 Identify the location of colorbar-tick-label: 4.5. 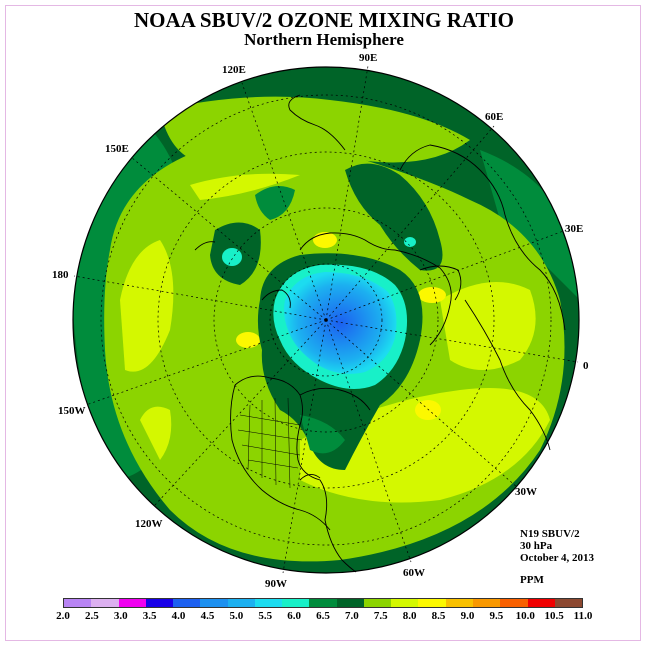
(207, 616).